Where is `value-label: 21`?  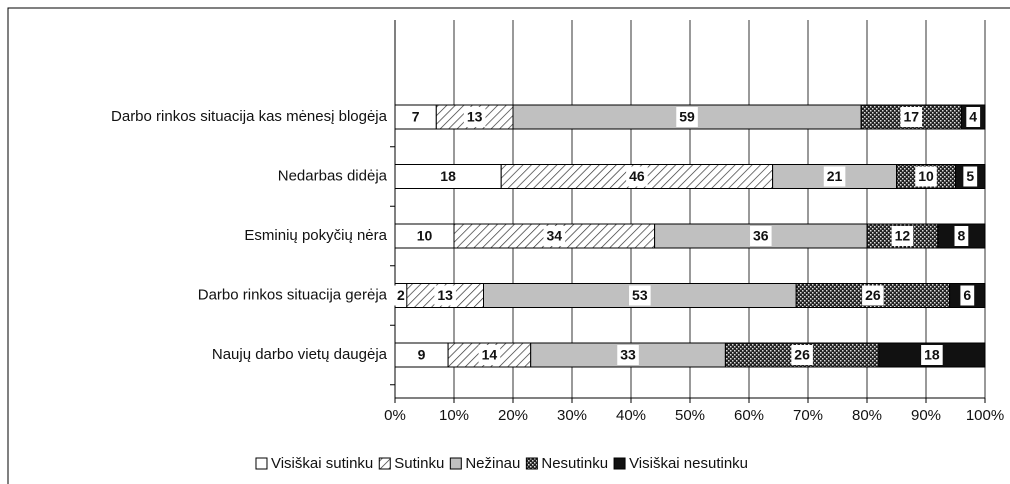
value-label: 21 is located at coordinates (835, 176).